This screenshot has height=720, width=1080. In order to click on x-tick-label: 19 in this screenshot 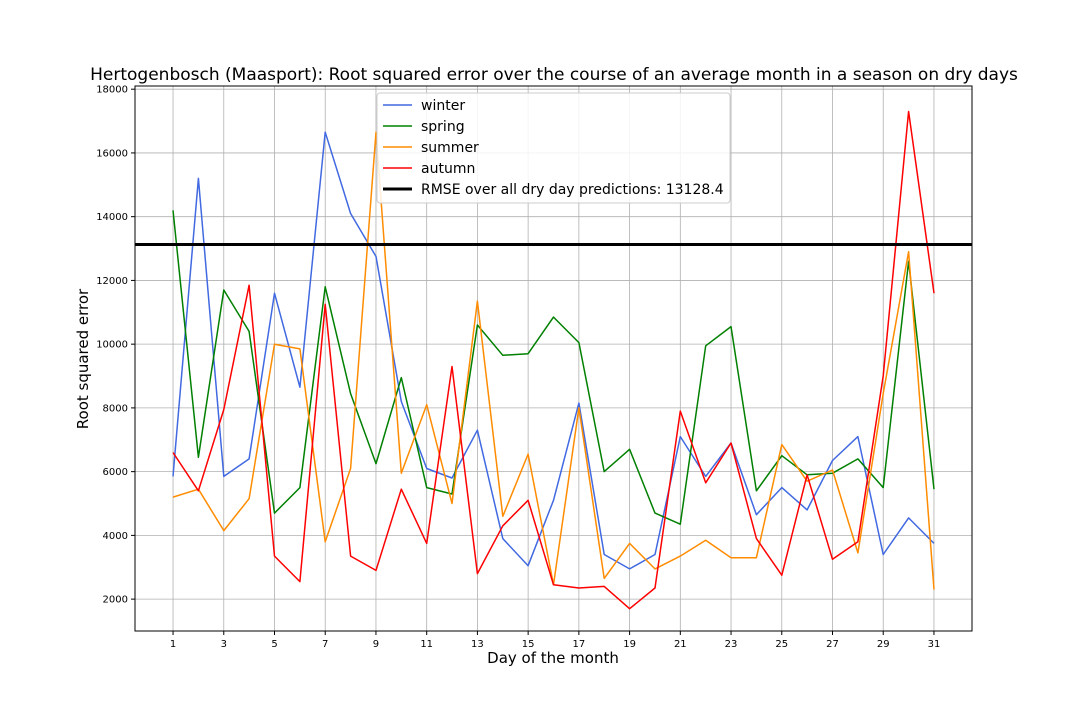, I will do `click(629, 644)`.